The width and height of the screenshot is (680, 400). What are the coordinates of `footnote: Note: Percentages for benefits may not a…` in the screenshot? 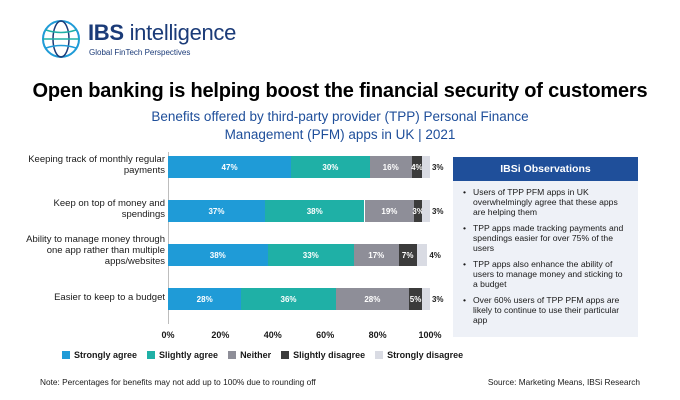 It's located at (178, 382).